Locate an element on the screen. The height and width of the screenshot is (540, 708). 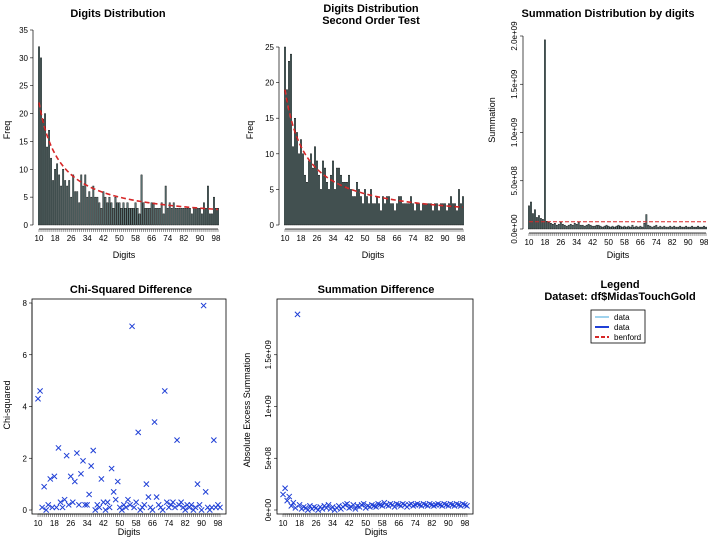
chi-squared-title: Chi-Squared Difference is located at coordinates (131, 290).